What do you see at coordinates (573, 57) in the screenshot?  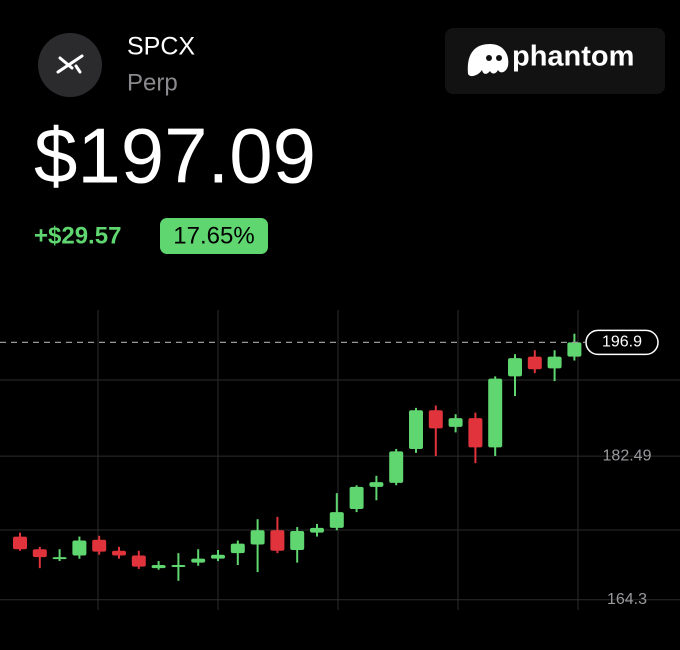 I see `brand-name: phantom` at bounding box center [573, 57].